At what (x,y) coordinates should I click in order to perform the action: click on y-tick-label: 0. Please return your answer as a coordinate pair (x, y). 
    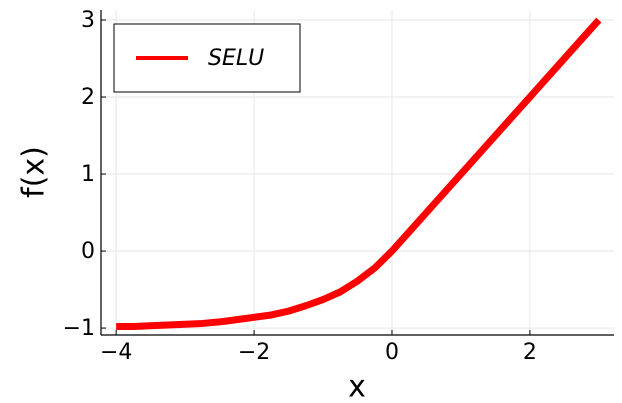
    Looking at the image, I should click on (88, 251).